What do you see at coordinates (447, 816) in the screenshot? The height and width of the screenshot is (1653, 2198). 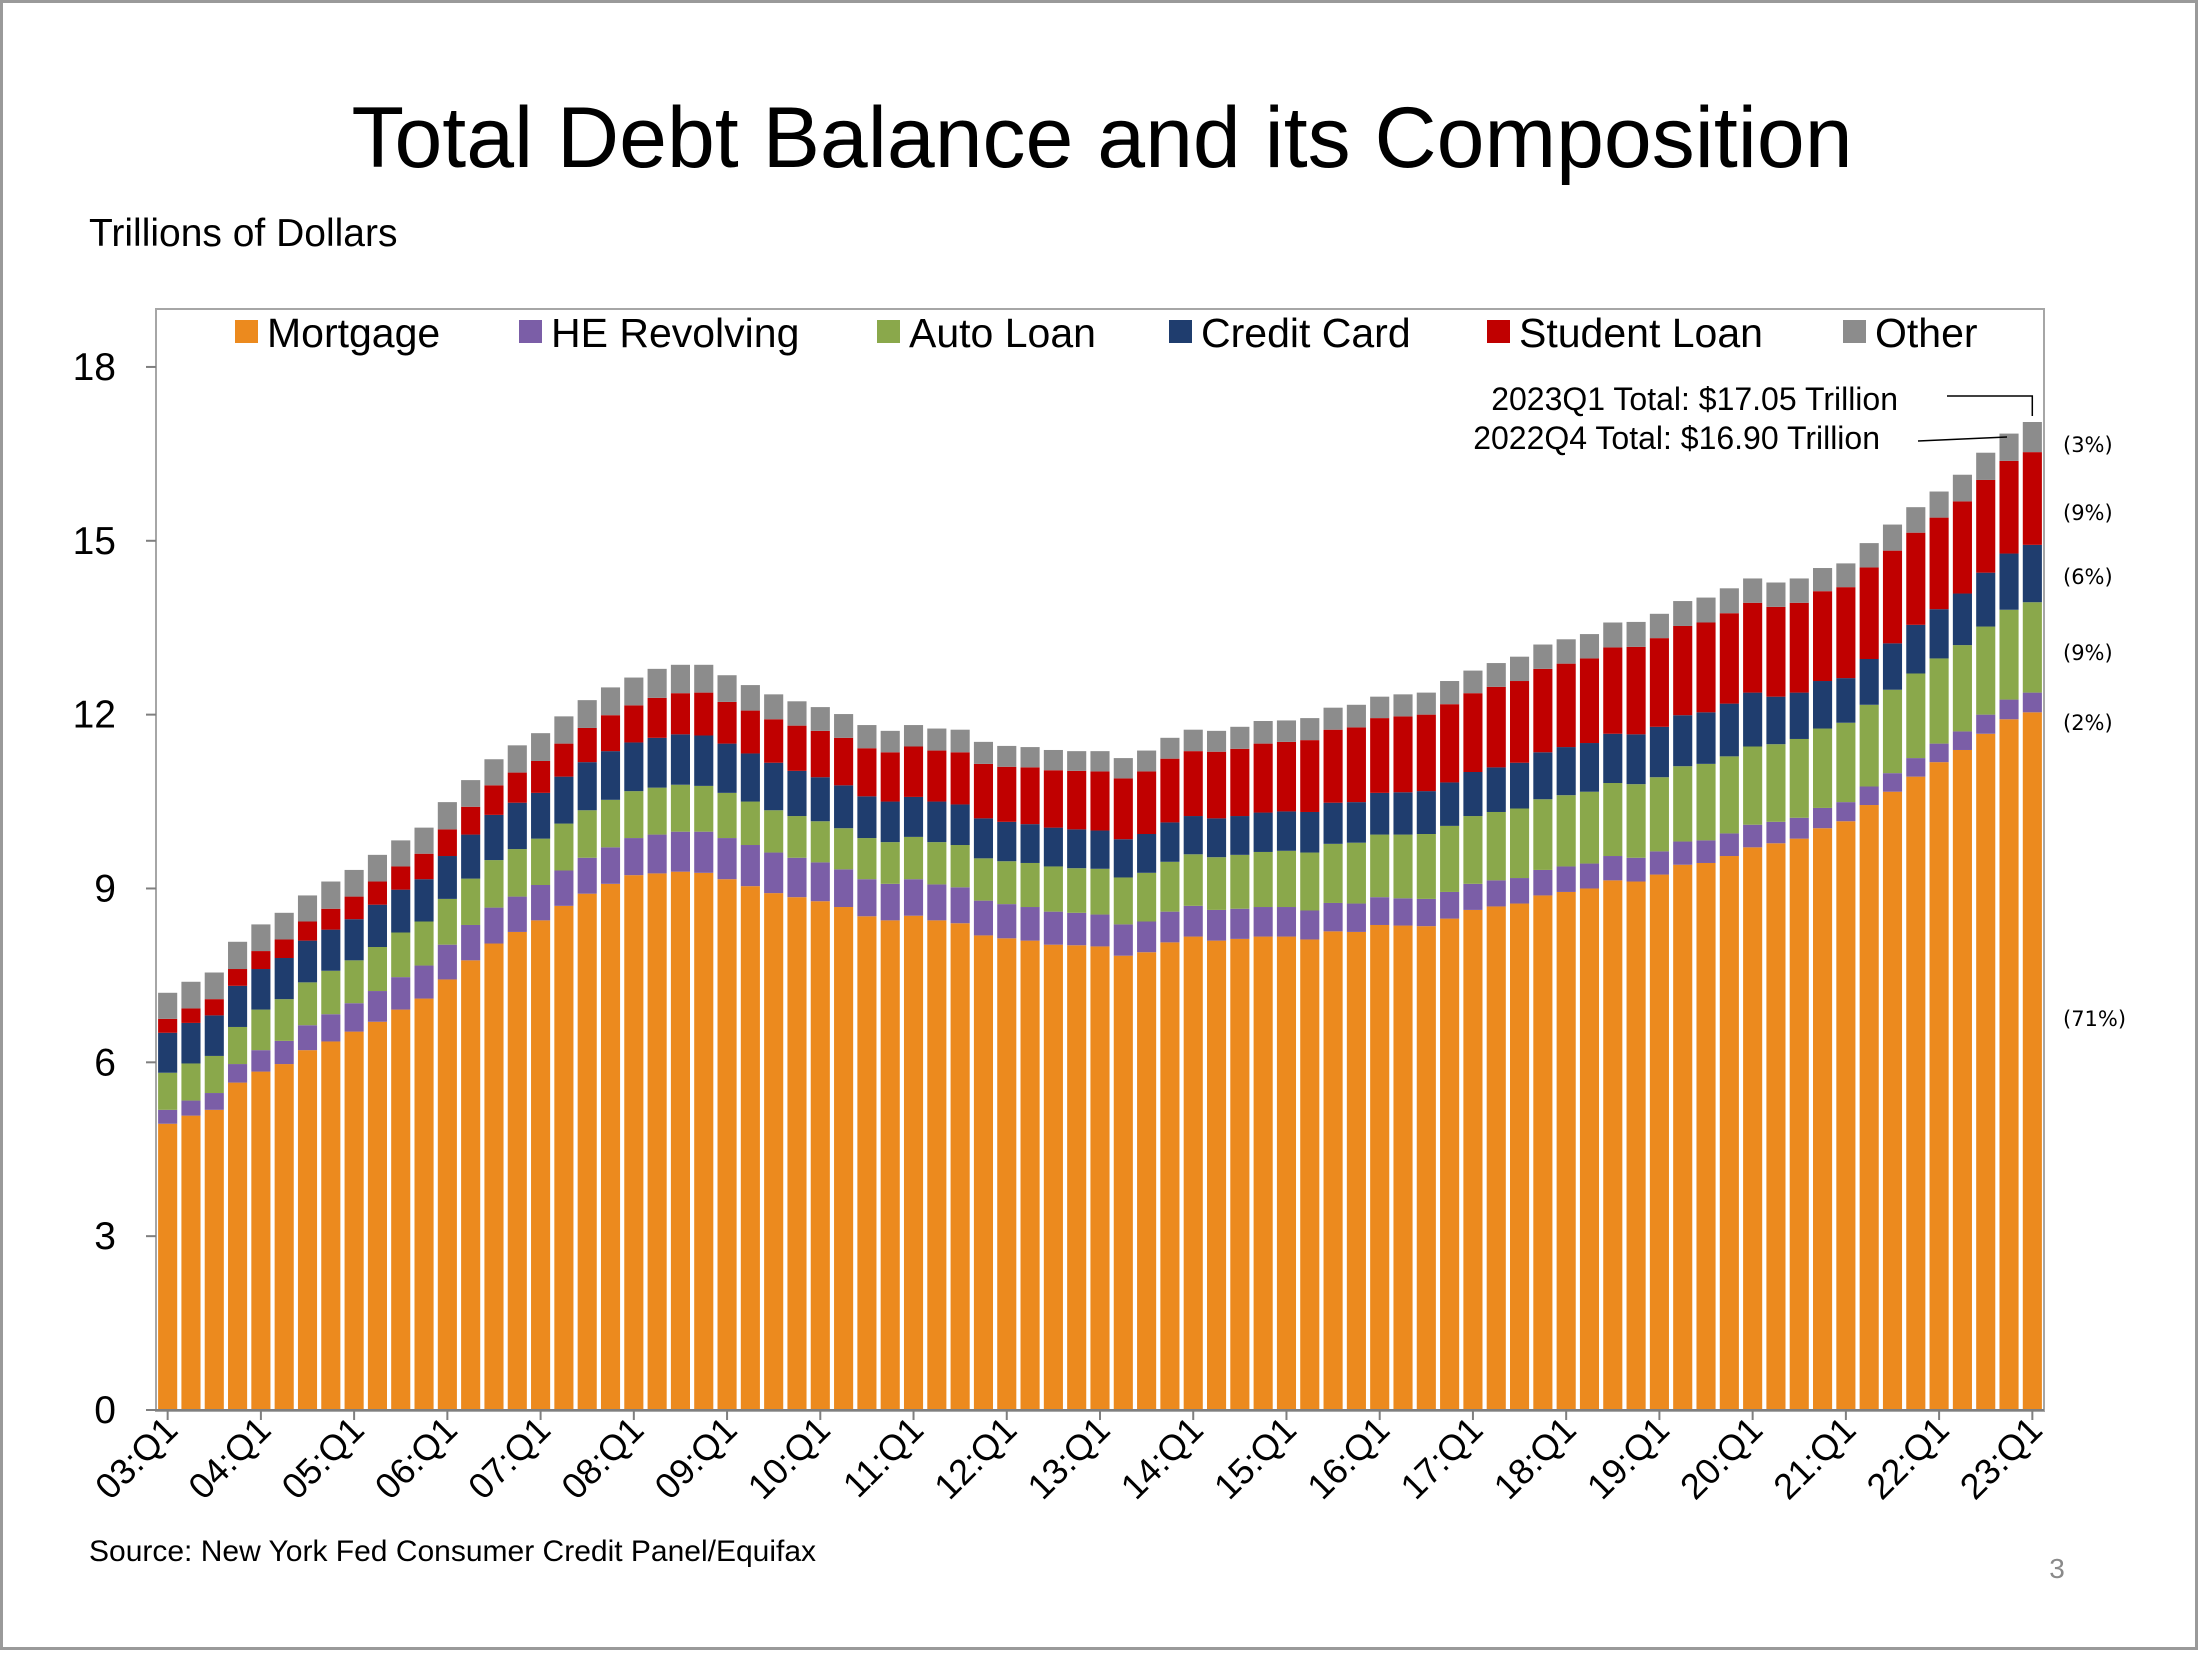 I see `bar-other-06-q1` at bounding box center [447, 816].